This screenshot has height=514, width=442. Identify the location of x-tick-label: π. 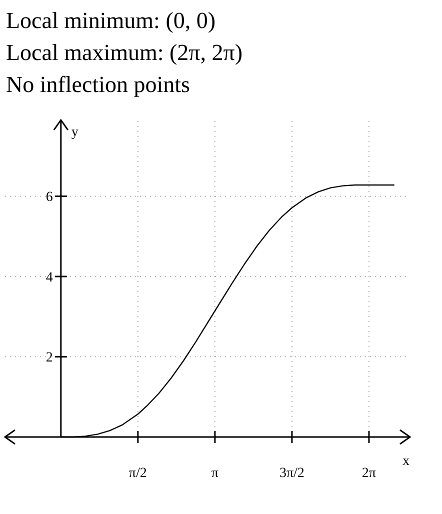
(214, 473).